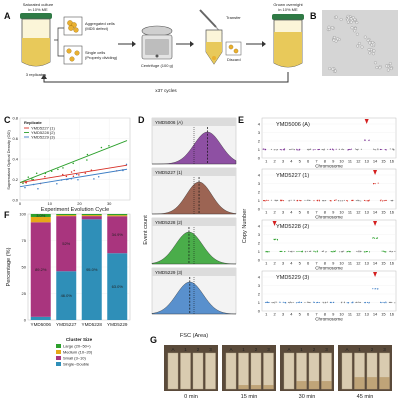  I want to click on tube-label: 2, so click(198, 349).